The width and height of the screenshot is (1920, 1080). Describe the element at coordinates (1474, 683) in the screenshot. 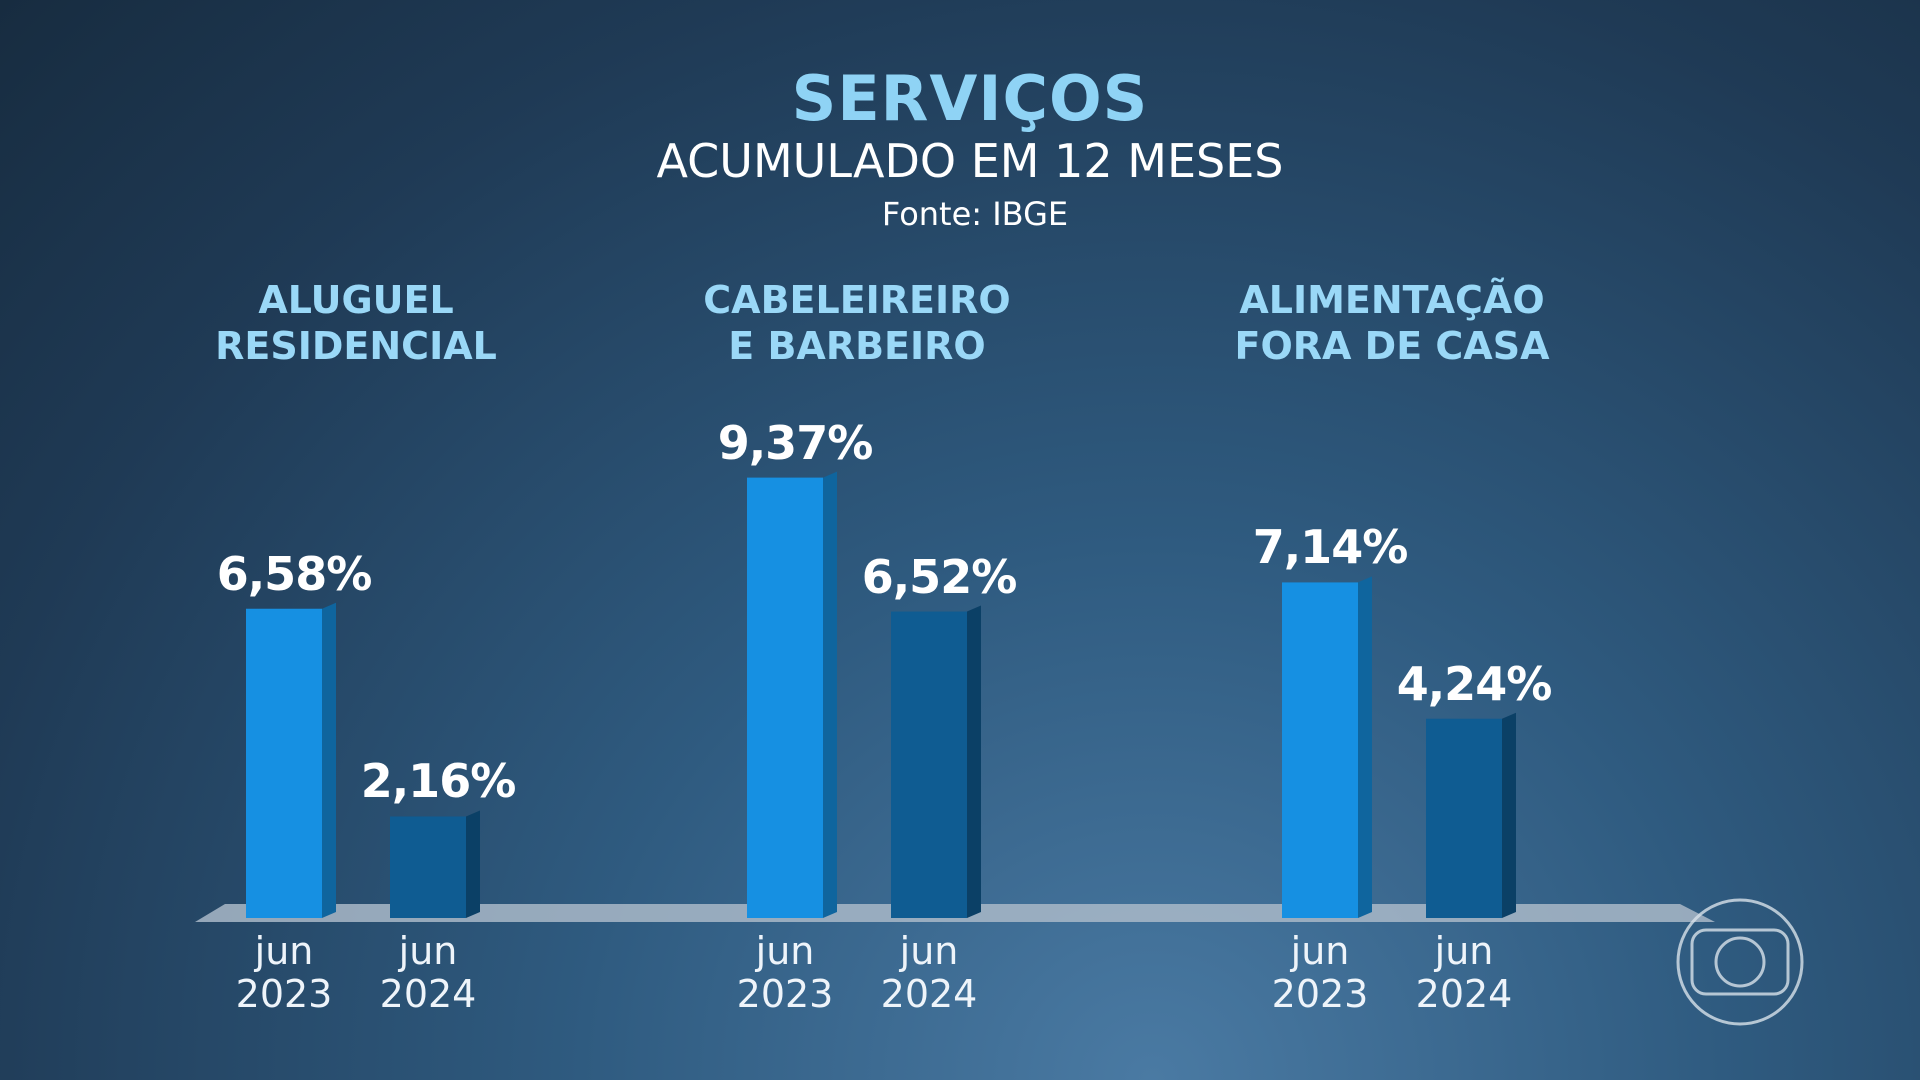

I see `value-label: 4,24%` at that location.